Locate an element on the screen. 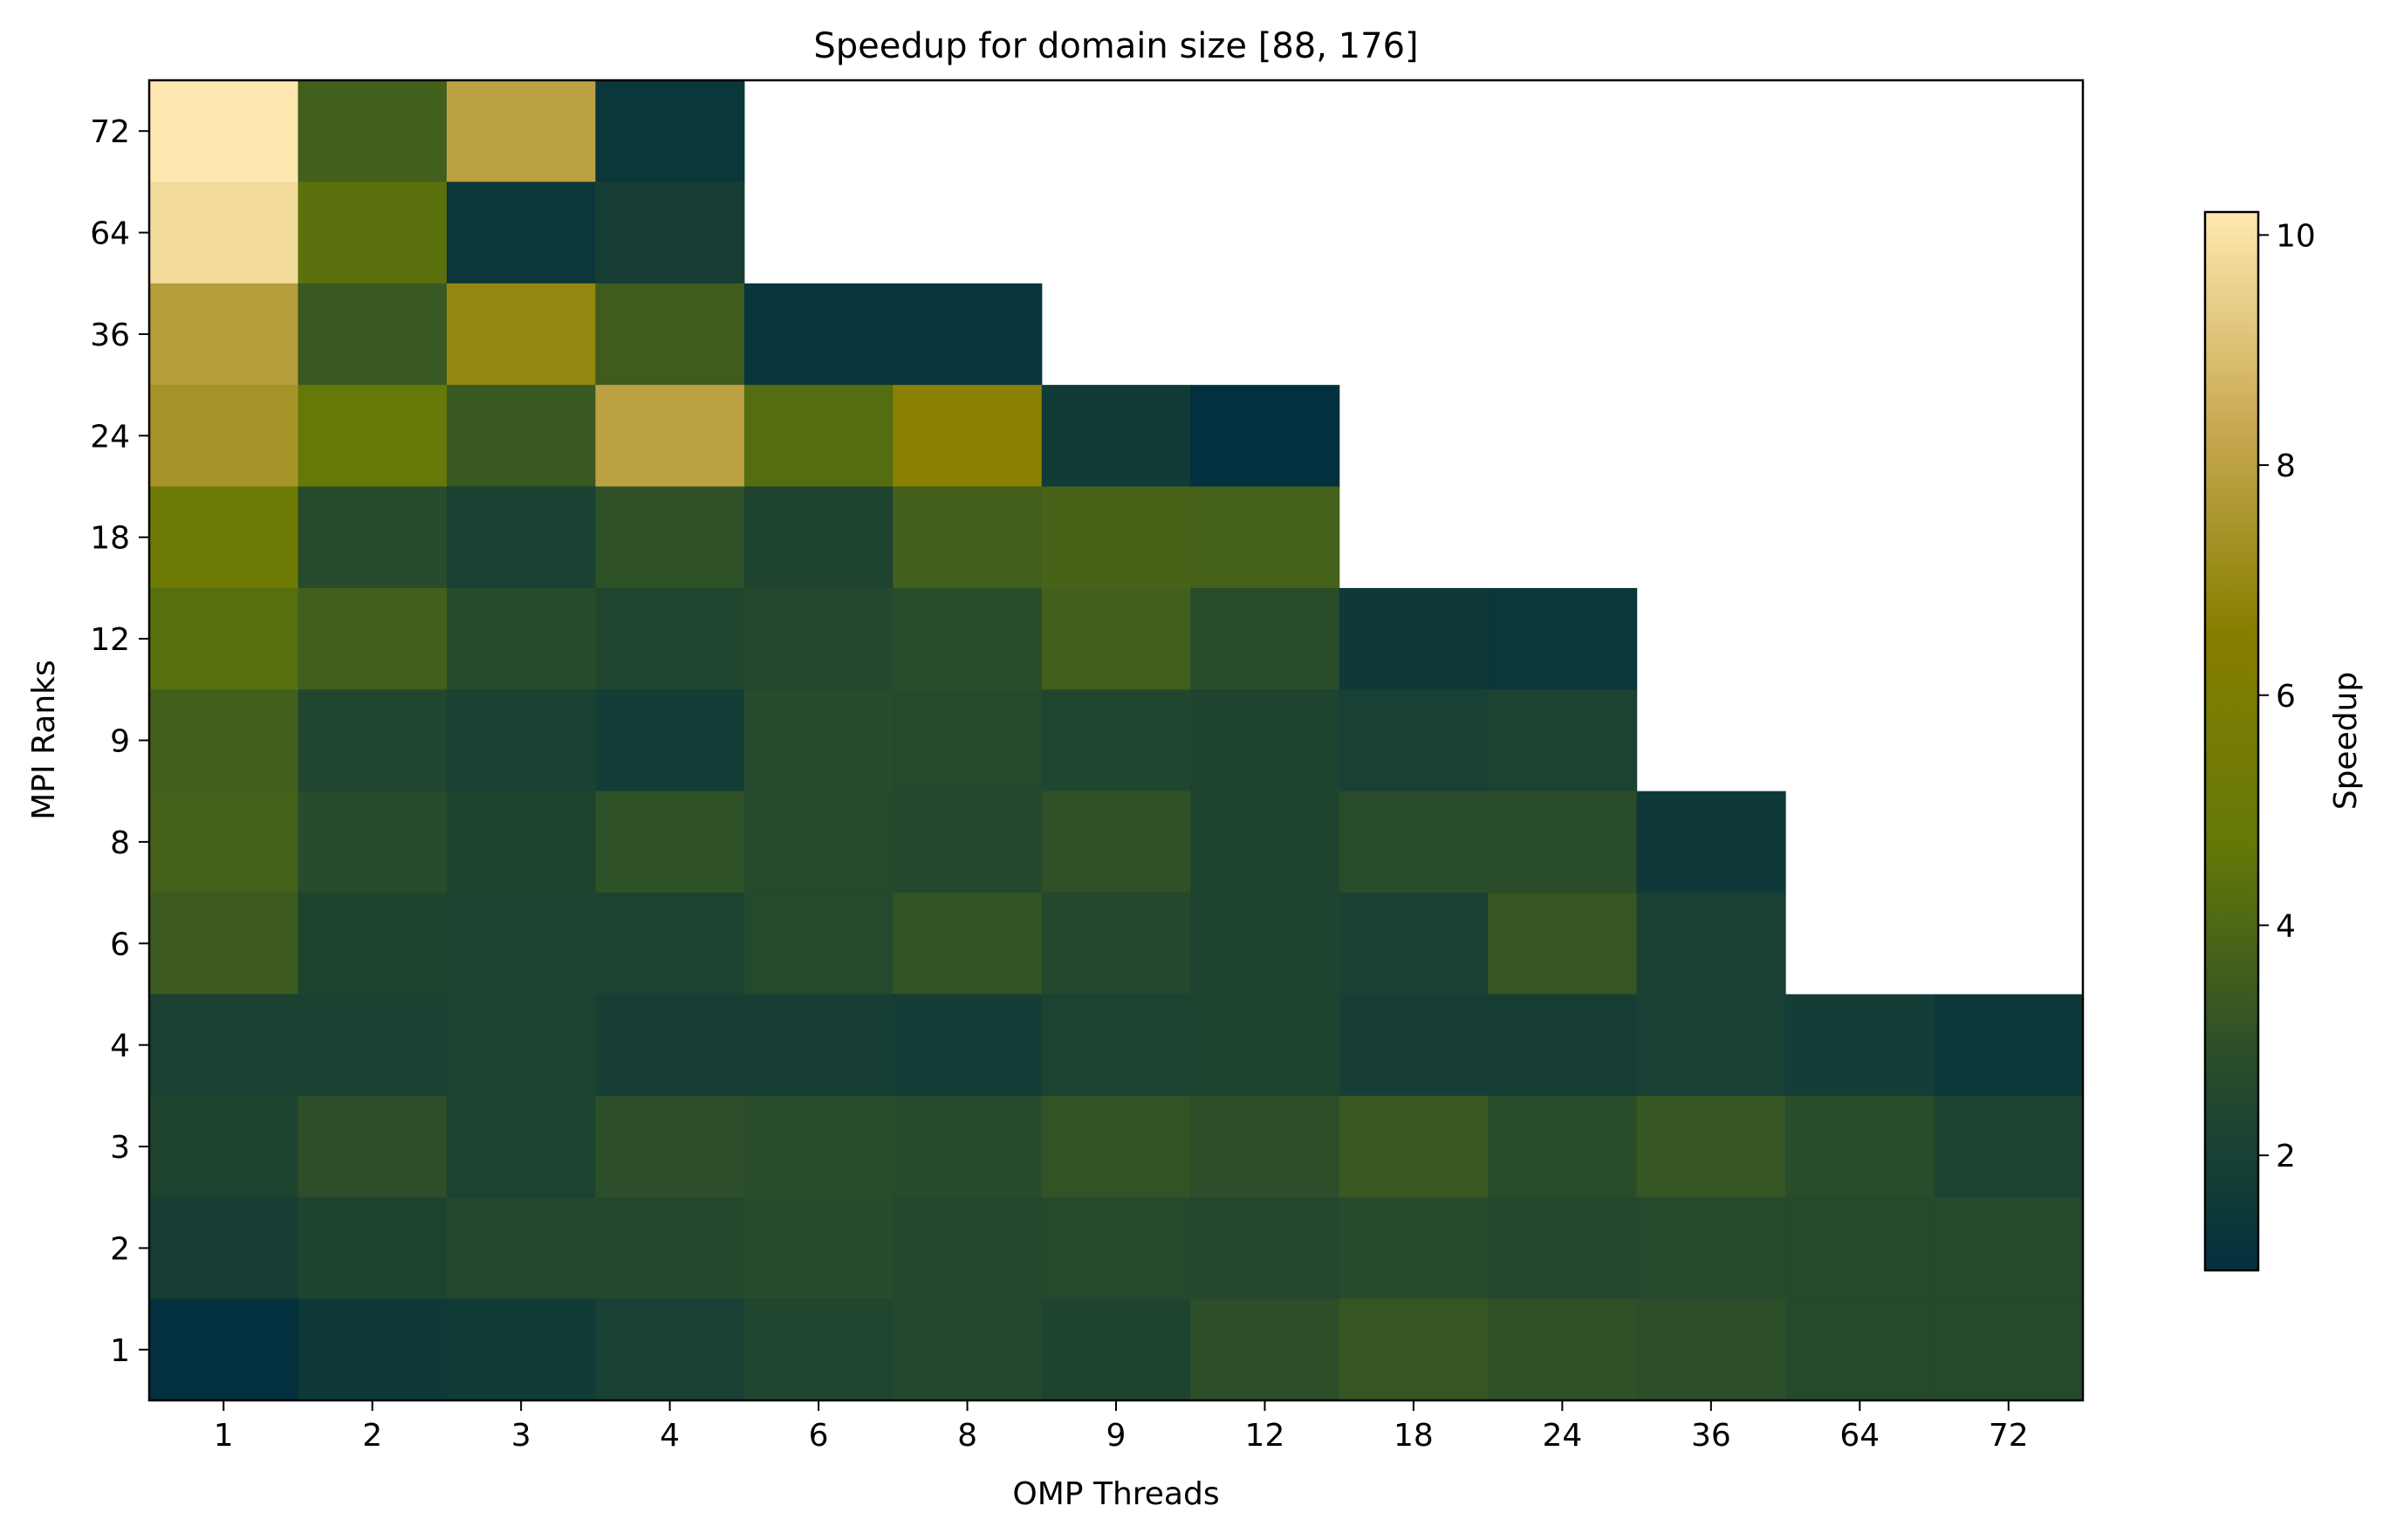 This screenshot has width=2404, height=1540. y-tick-label: 18 is located at coordinates (110, 539).